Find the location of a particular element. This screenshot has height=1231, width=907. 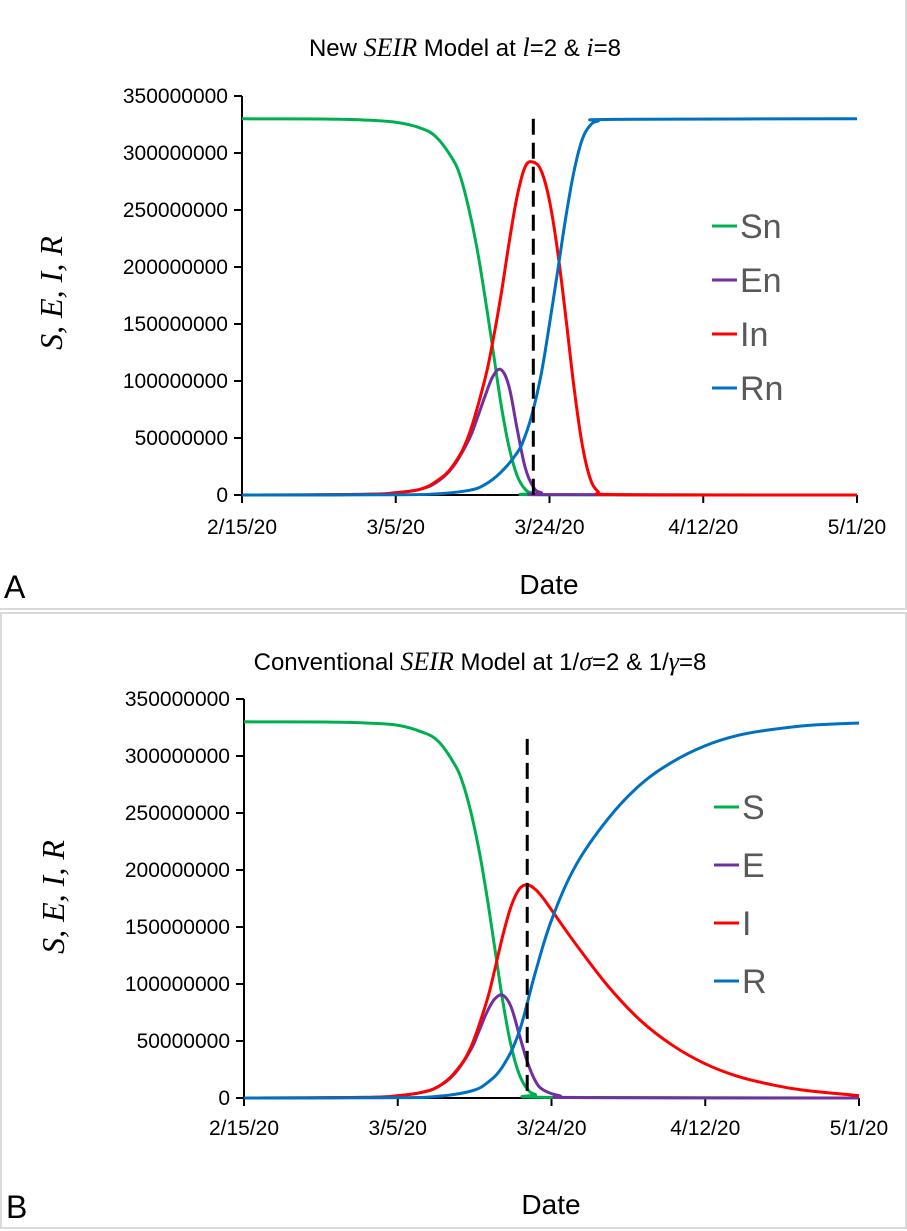

chart-a-x-tick-label: 3/24/20 is located at coordinates (549, 527).